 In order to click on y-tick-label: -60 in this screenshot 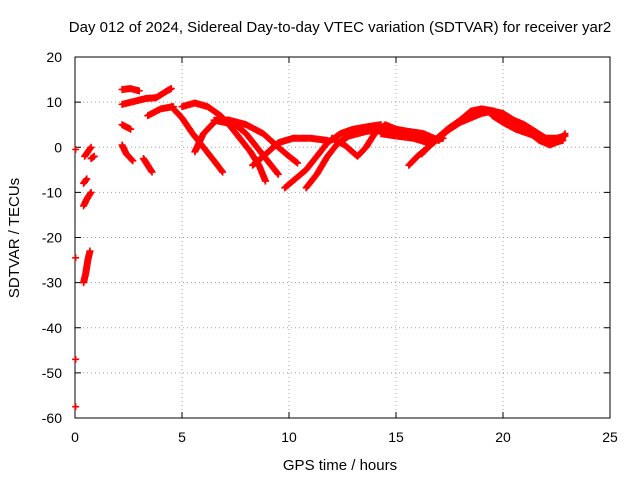, I will do `click(52, 418)`.